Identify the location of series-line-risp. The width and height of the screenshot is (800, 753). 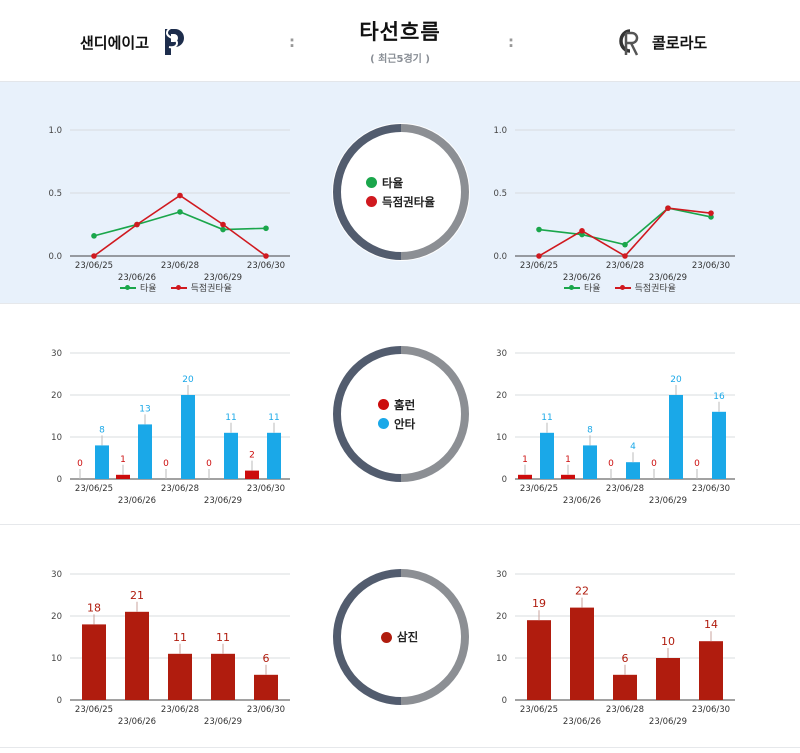
(180, 225).